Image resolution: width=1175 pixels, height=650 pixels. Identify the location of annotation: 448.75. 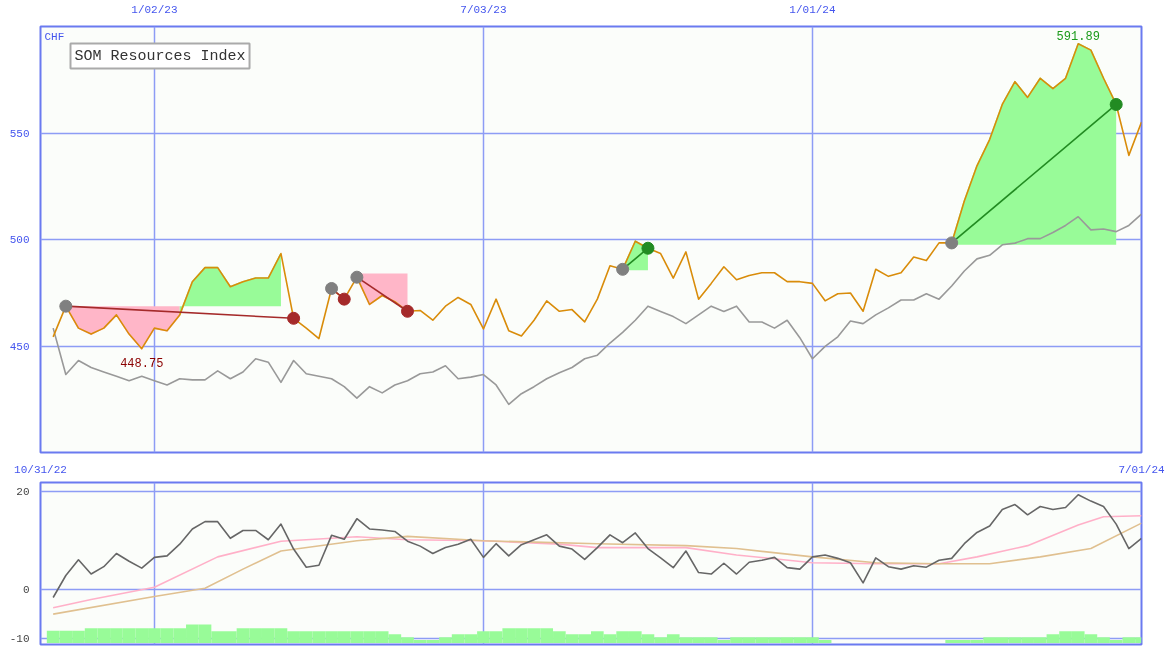
(142, 363).